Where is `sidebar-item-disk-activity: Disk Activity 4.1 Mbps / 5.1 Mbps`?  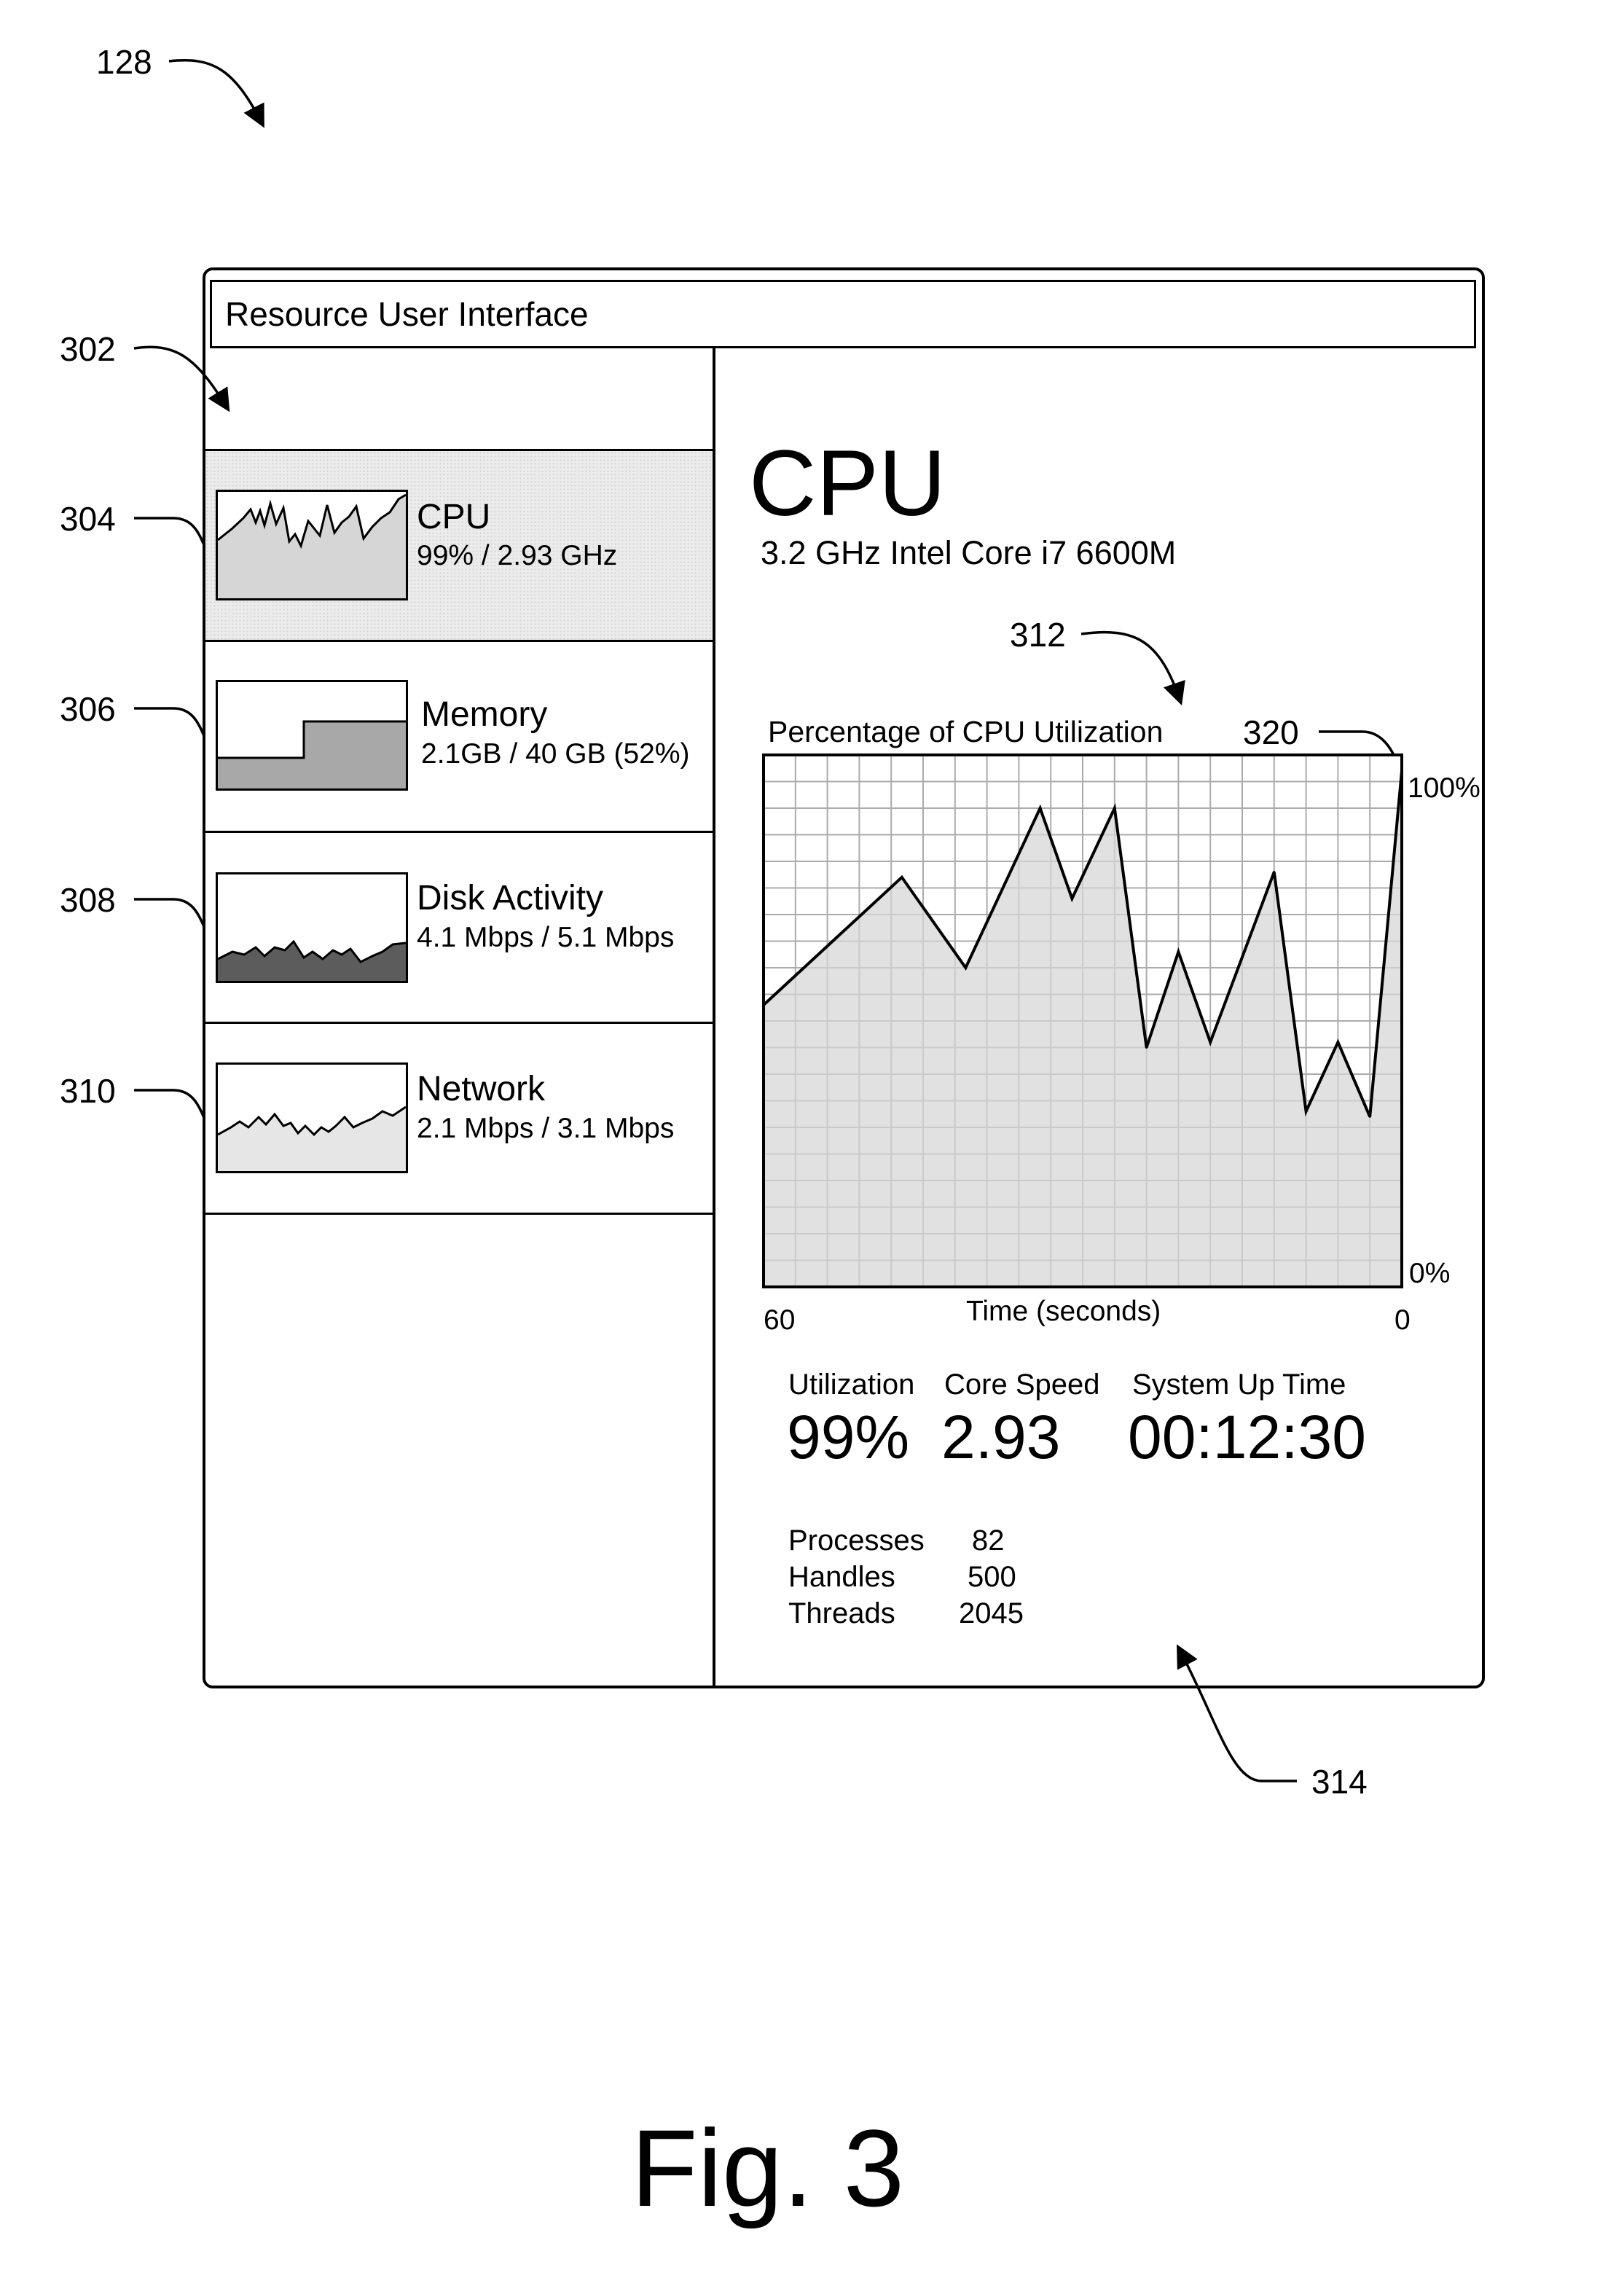 sidebar-item-disk-activity: Disk Activity 4.1 Mbps / 5.1 Mbps is located at coordinates (459, 927).